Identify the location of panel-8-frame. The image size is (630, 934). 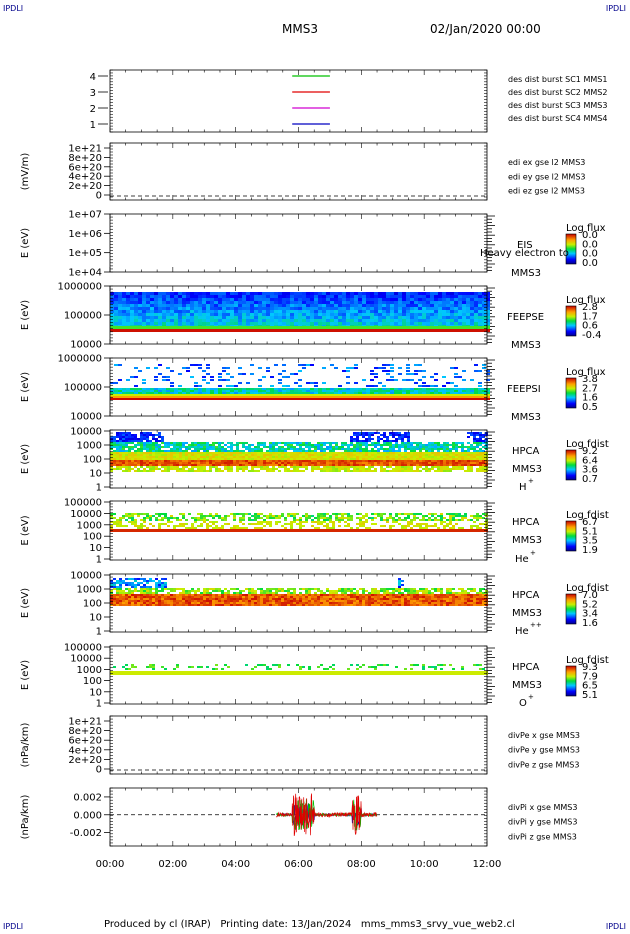
(298, 603).